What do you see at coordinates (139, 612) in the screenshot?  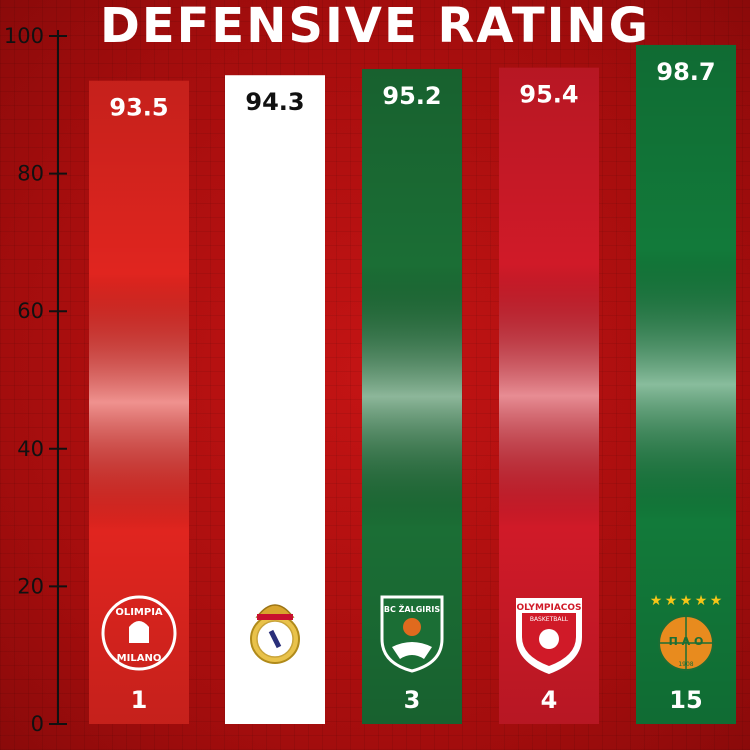 I see `logo-text: OLIMPIA` at bounding box center [139, 612].